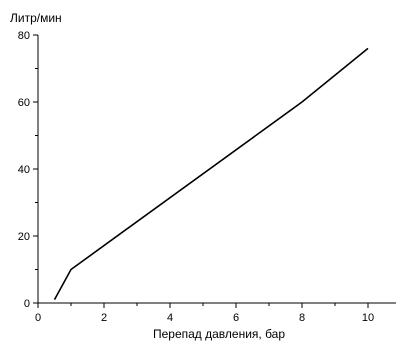 This screenshot has width=396, height=341. I want to click on x-tick-label: 2, so click(104, 318).